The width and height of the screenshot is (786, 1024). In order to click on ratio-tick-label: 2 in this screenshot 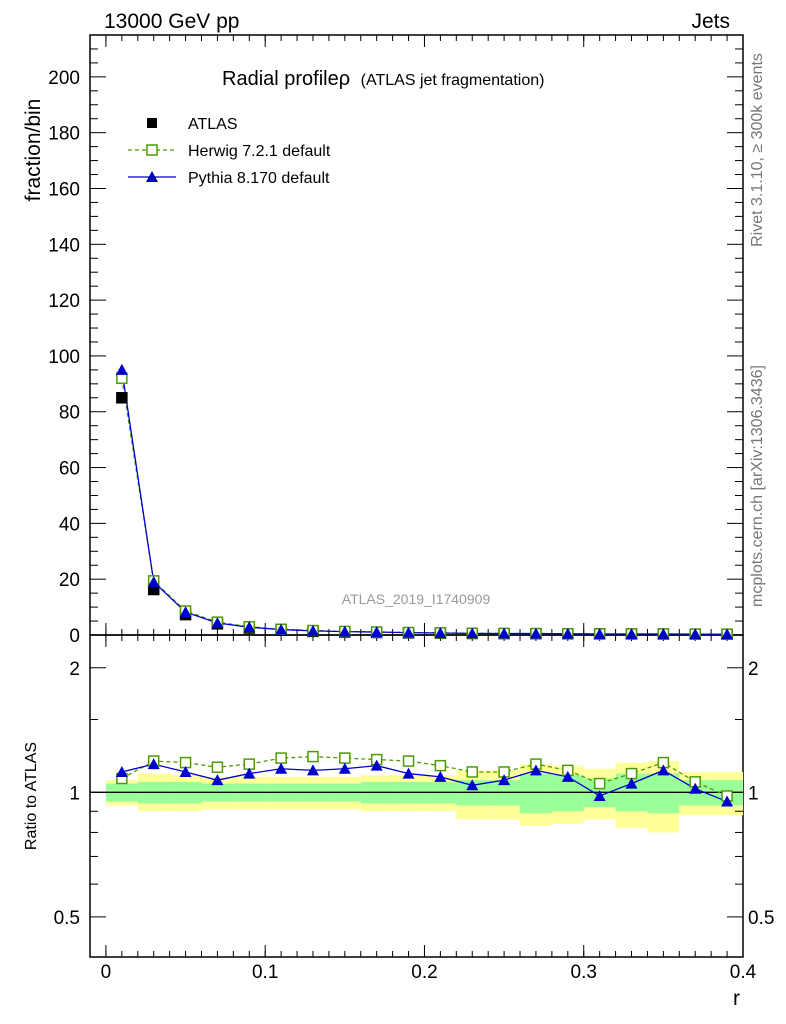, I will do `click(74, 669)`.